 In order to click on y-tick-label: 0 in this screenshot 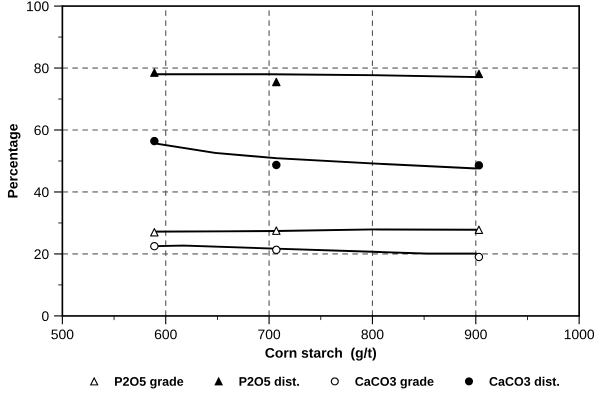, I will do `click(45, 316)`.